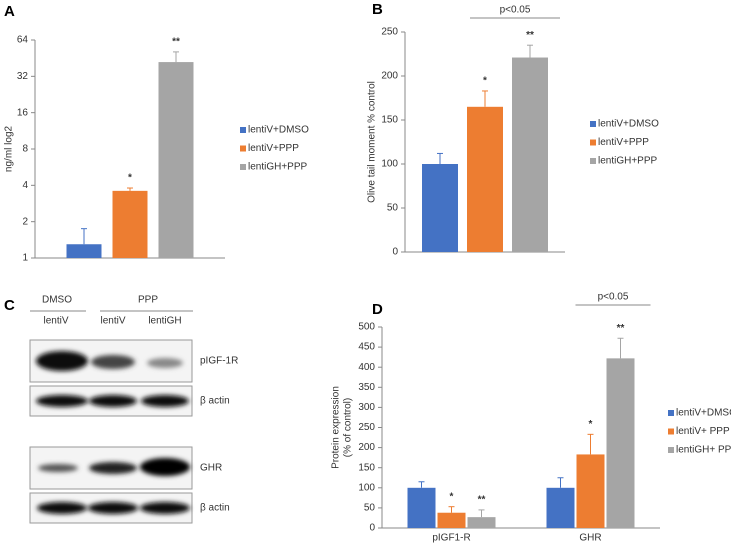  What do you see at coordinates (23, 76) in the screenshot?
I see `y-tick-label: 32` at bounding box center [23, 76].